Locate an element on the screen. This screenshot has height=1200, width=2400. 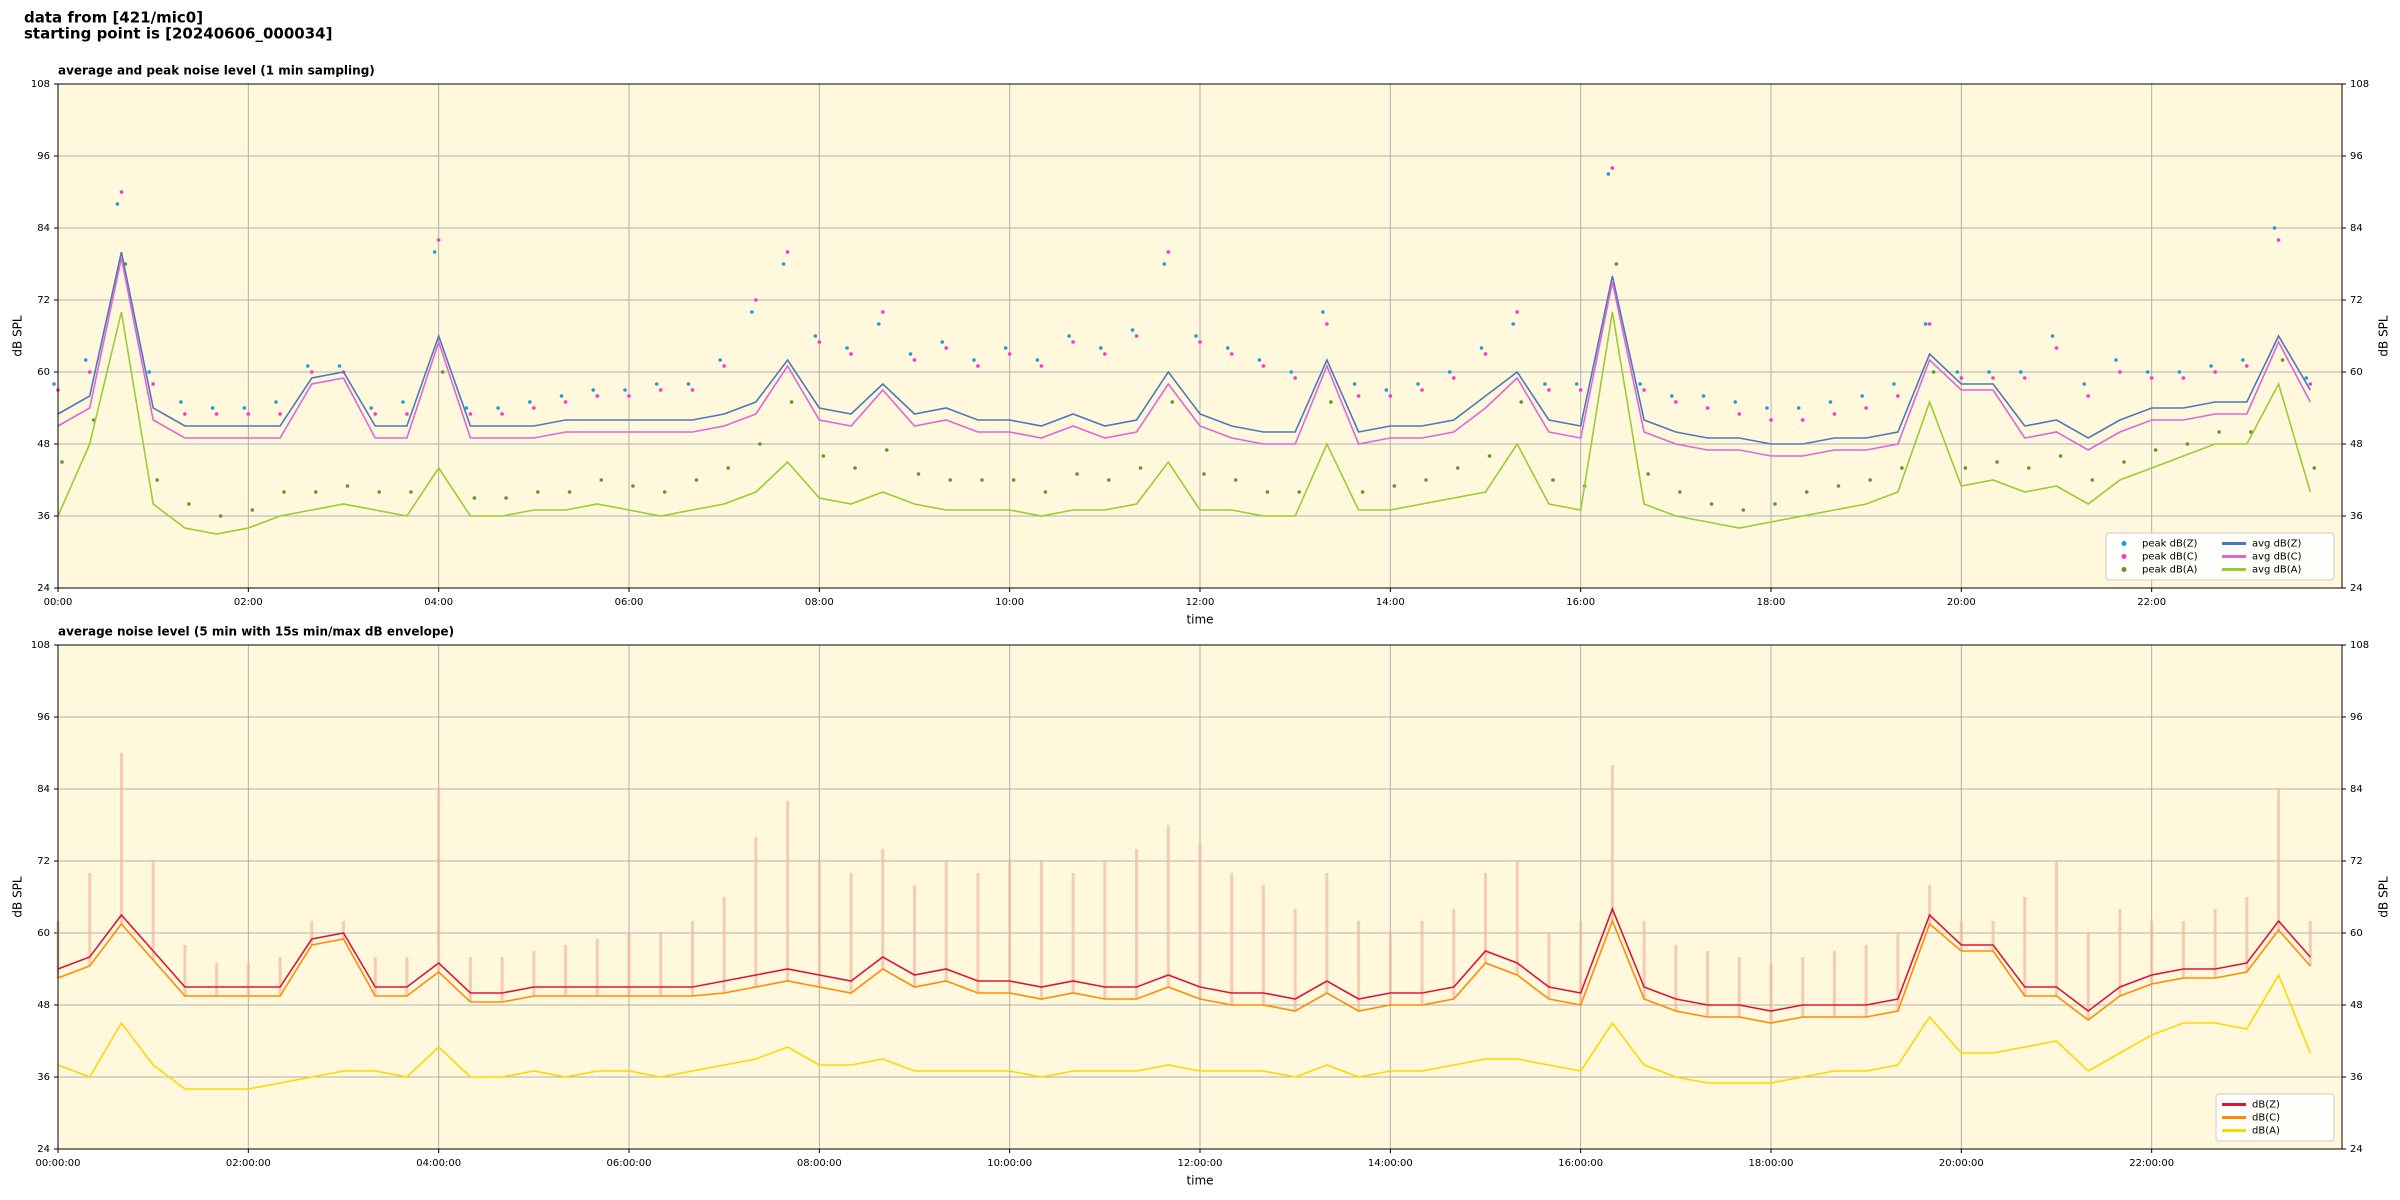
x-tick-label: 14:00:00 is located at coordinates (1390, 1163).